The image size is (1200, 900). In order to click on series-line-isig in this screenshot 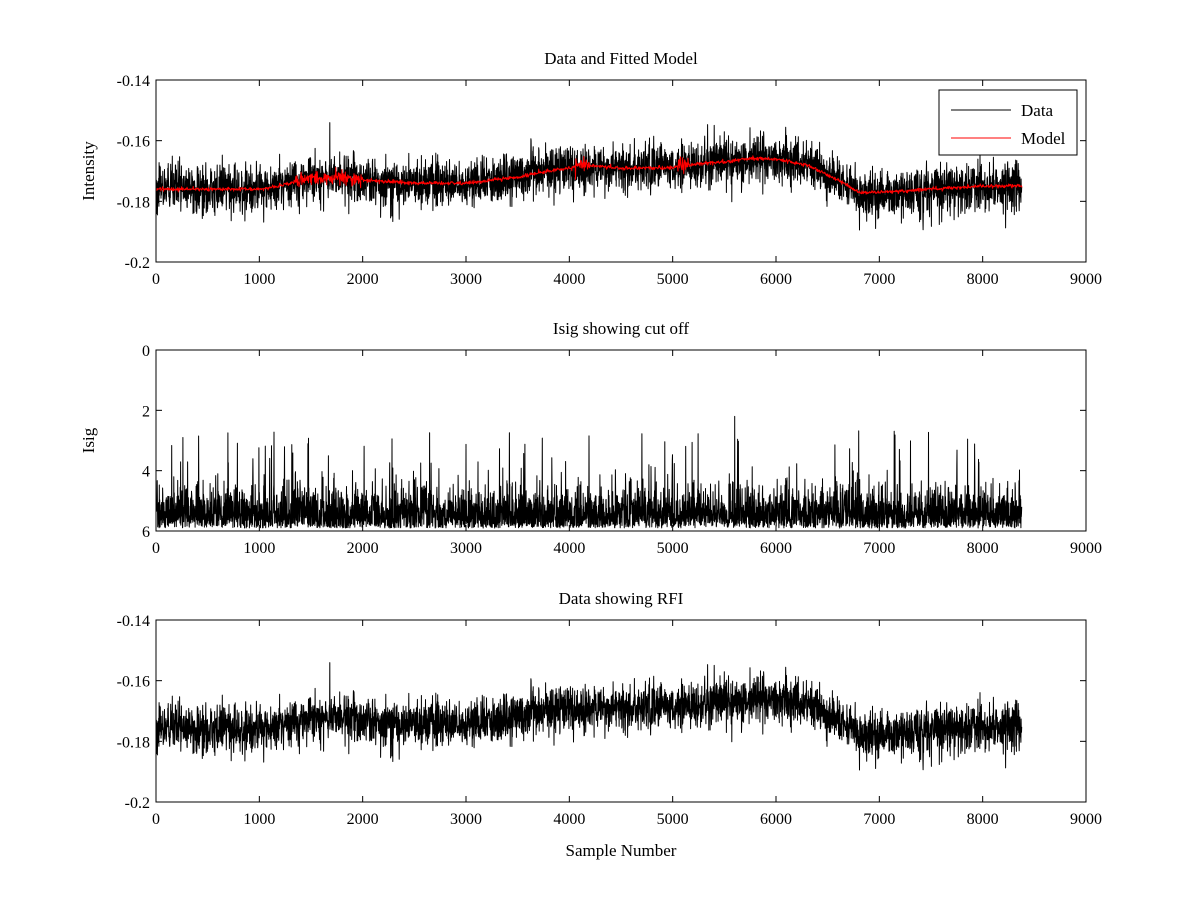, I will do `click(589, 472)`.